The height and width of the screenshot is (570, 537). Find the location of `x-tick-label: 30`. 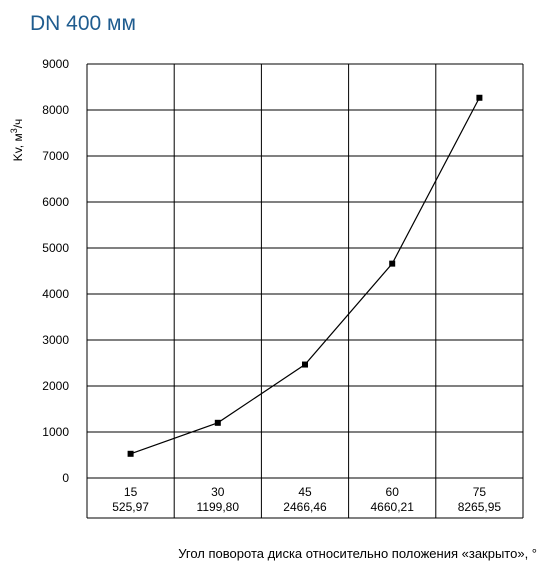

x-tick-label: 30 is located at coordinates (218, 492).